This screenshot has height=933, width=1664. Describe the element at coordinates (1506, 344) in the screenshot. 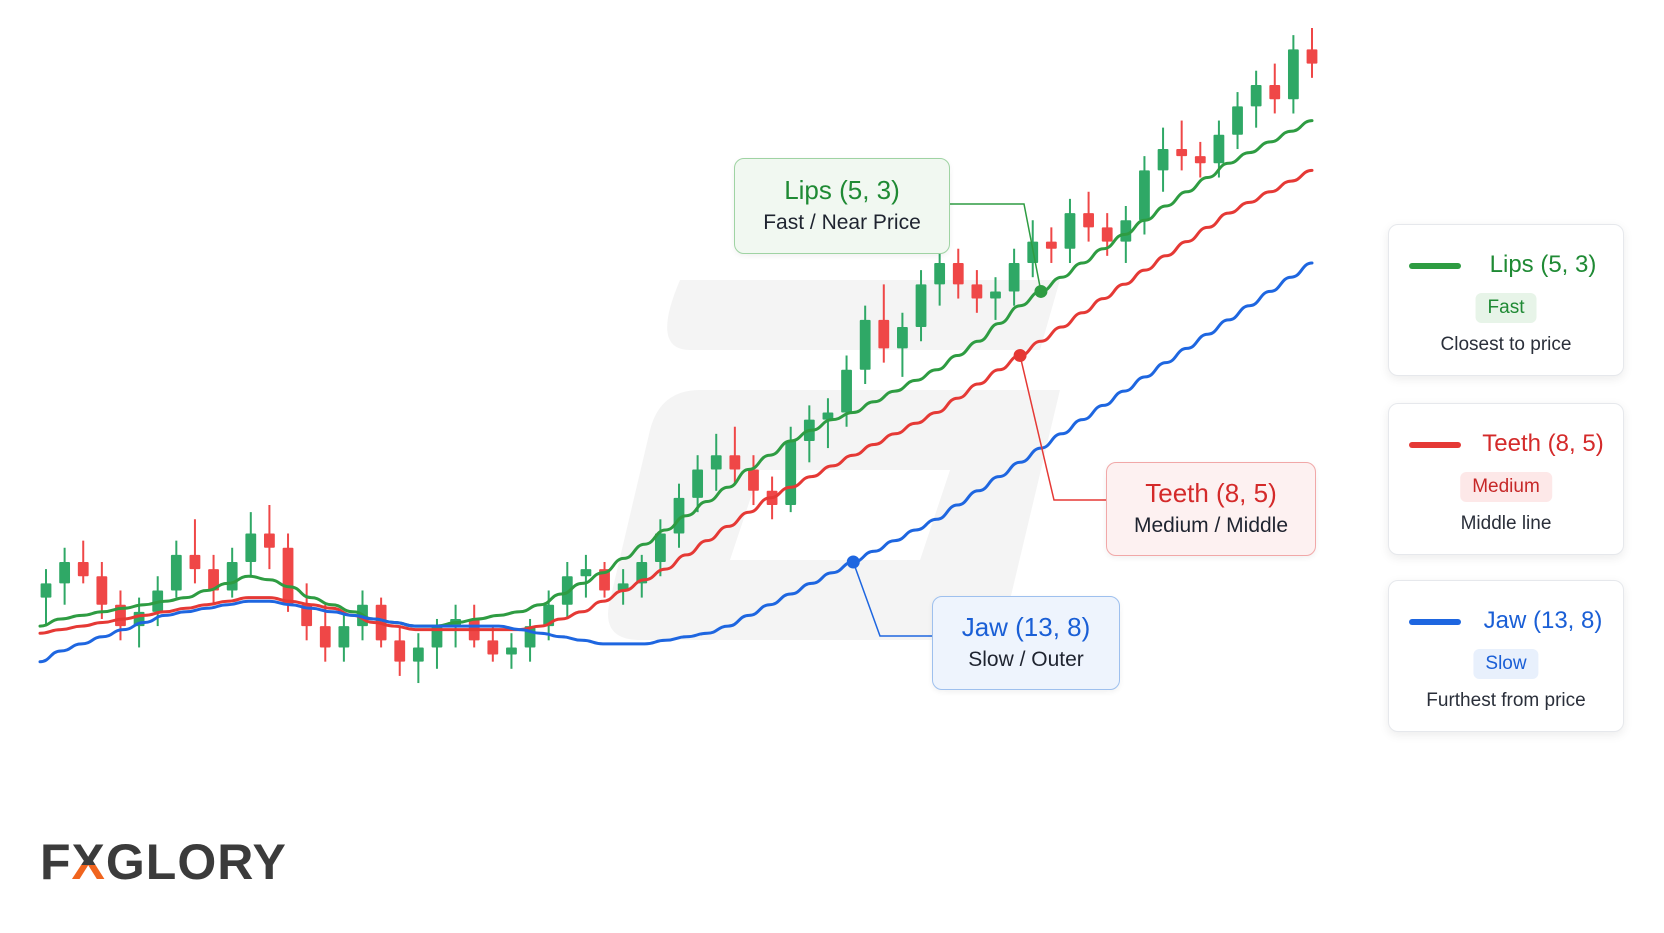

I see `legend-desc-lips: Closest to price` at that location.